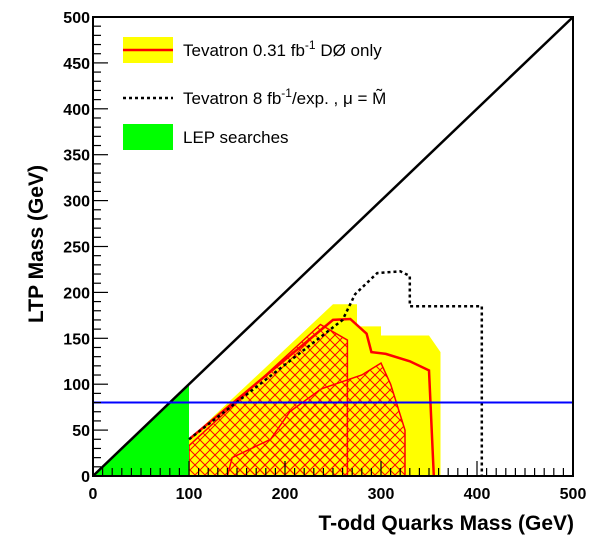  I want to click on x-axis-title: T-odd Quarks Mass (GeV), so click(446, 523).